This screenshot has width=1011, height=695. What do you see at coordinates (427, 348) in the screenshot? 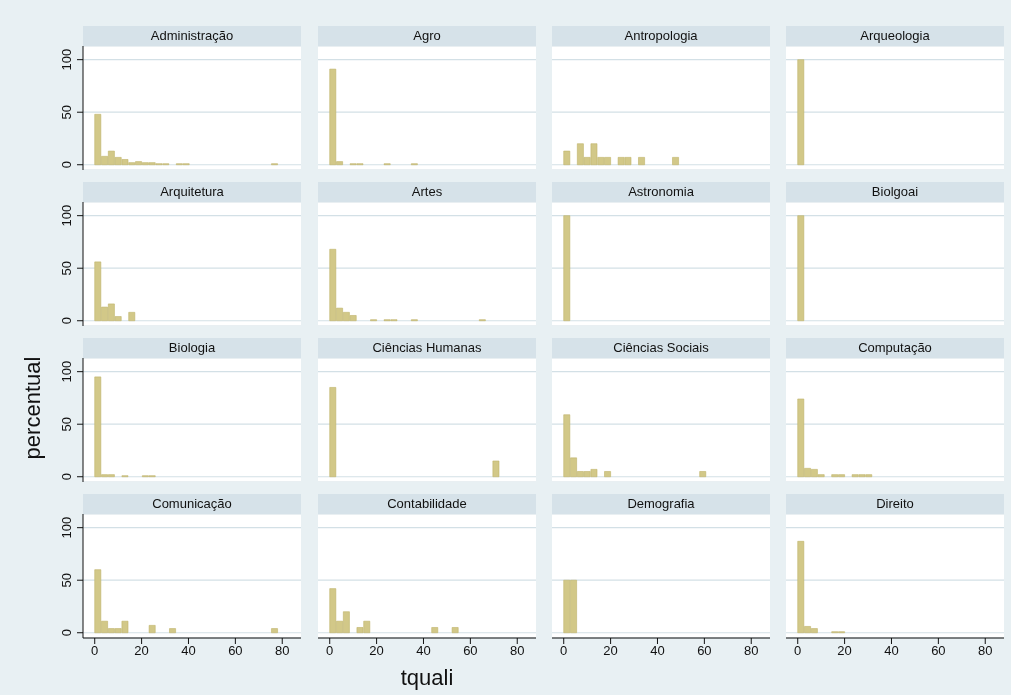
I see `chart-title: Ciências Humanas` at bounding box center [427, 348].